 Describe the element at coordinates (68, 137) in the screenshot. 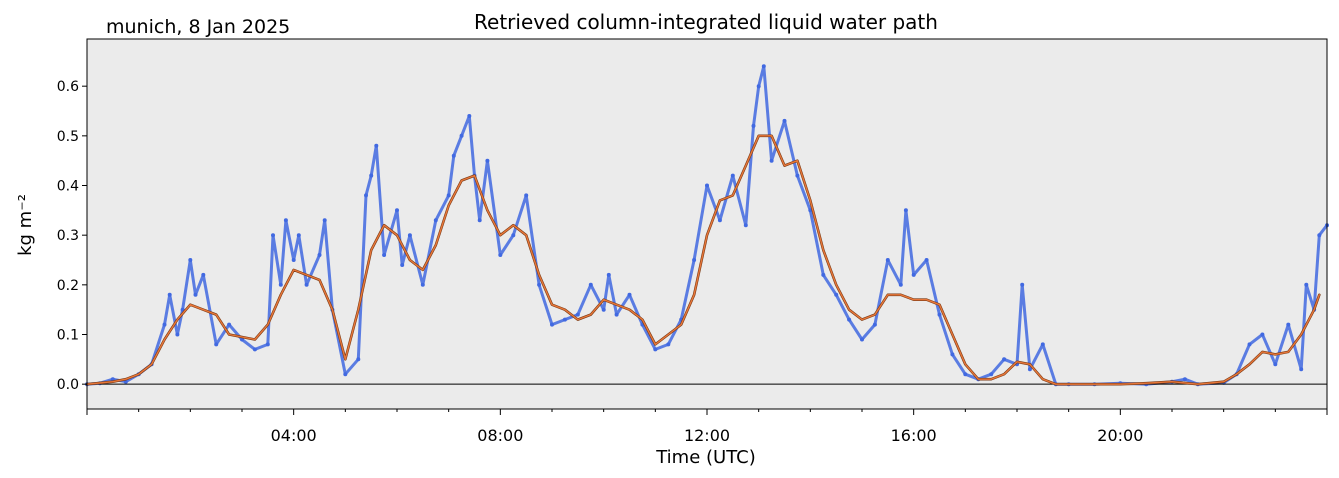

I see `y-tick-label: 0.5` at that location.